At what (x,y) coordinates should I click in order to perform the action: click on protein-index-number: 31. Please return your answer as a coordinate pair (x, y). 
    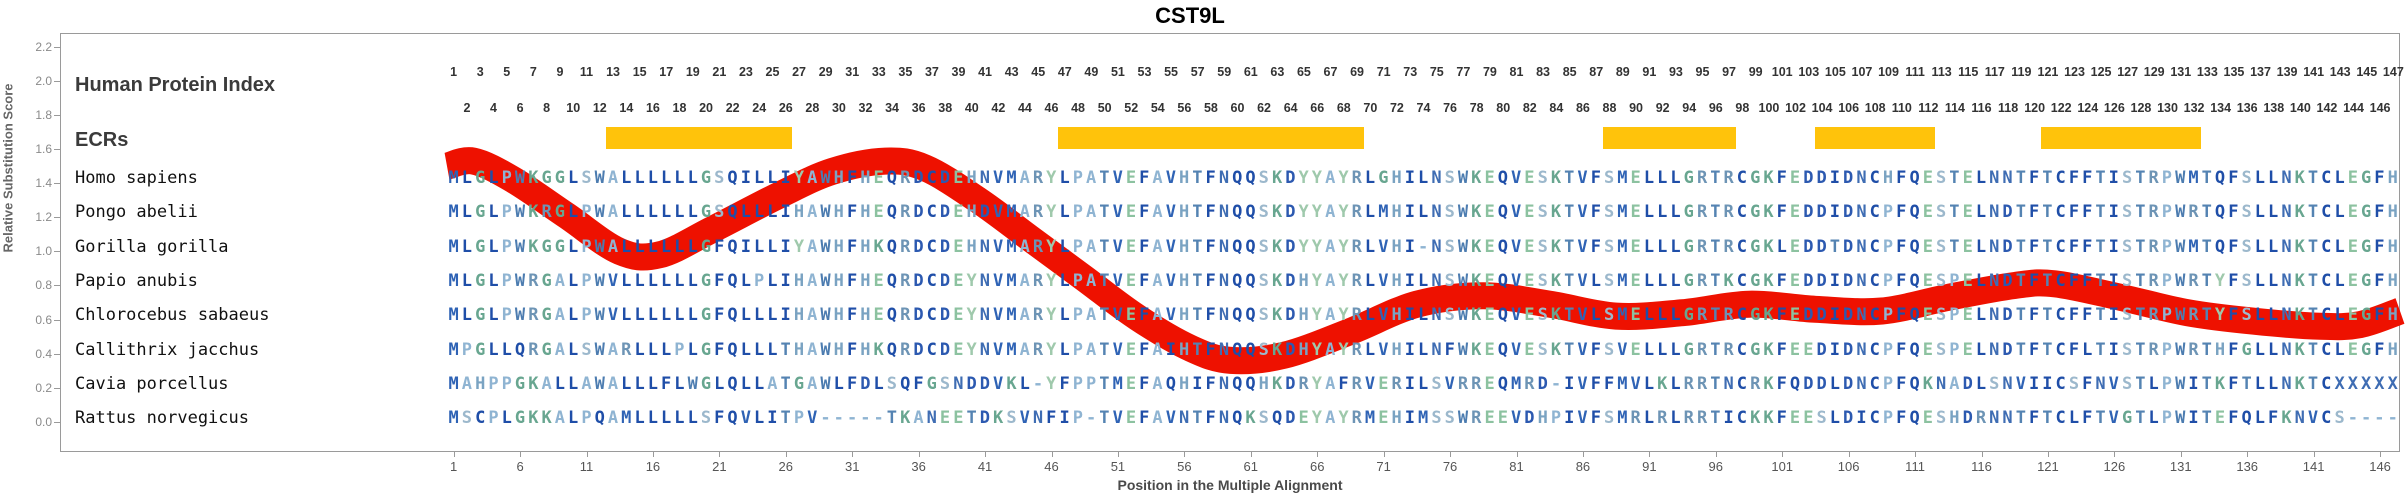
    Looking at the image, I should click on (852, 72).